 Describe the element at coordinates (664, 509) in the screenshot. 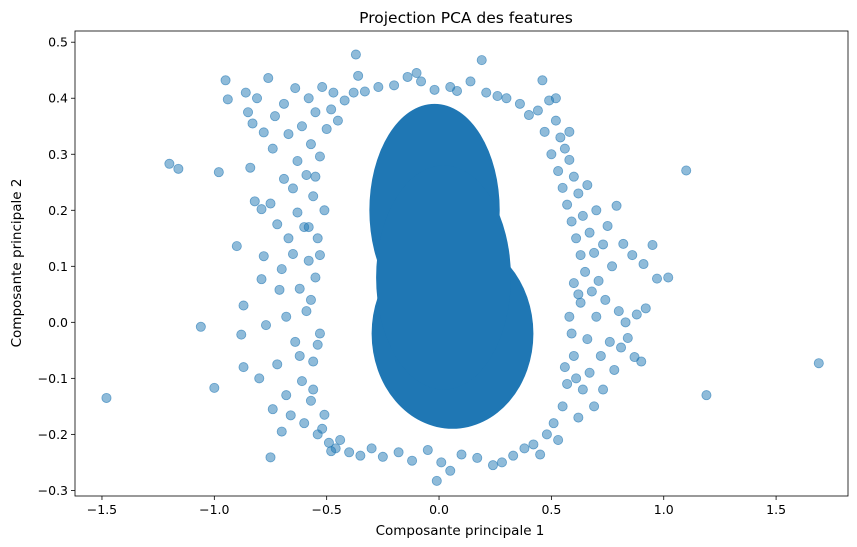

I see `x-tick-label: 1.0` at that location.